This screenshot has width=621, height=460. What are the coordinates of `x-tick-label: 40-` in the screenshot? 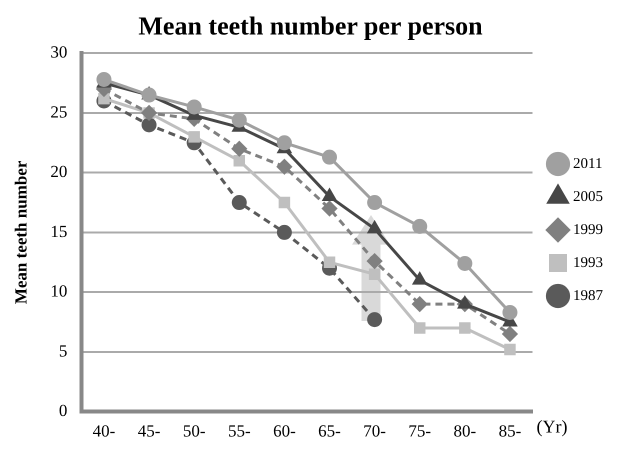 It's located at (104, 430).